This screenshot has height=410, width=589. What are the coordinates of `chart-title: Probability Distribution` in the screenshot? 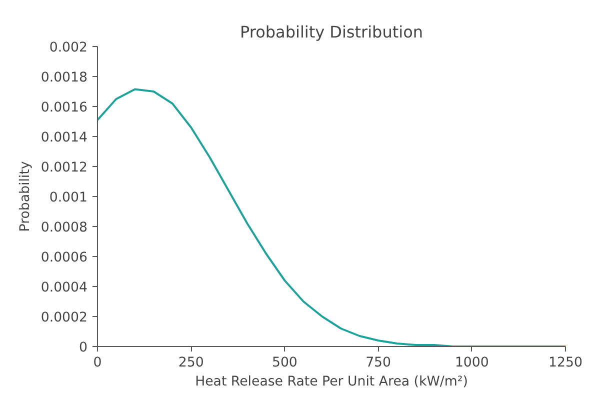 It's located at (332, 32).